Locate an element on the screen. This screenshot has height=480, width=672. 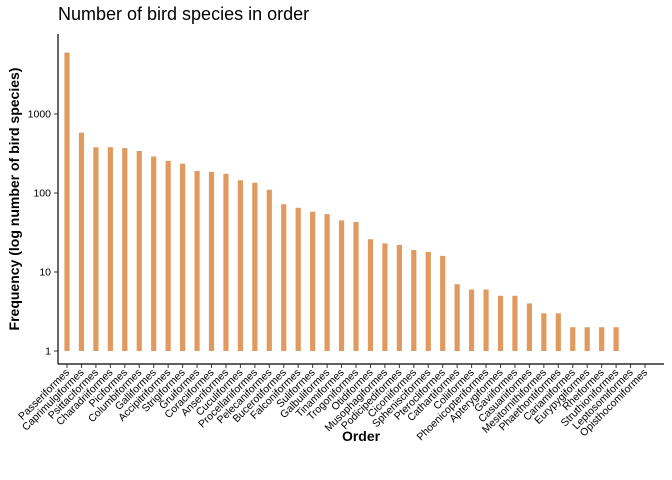
bar-eurypygiformes is located at coordinates (587, 339).